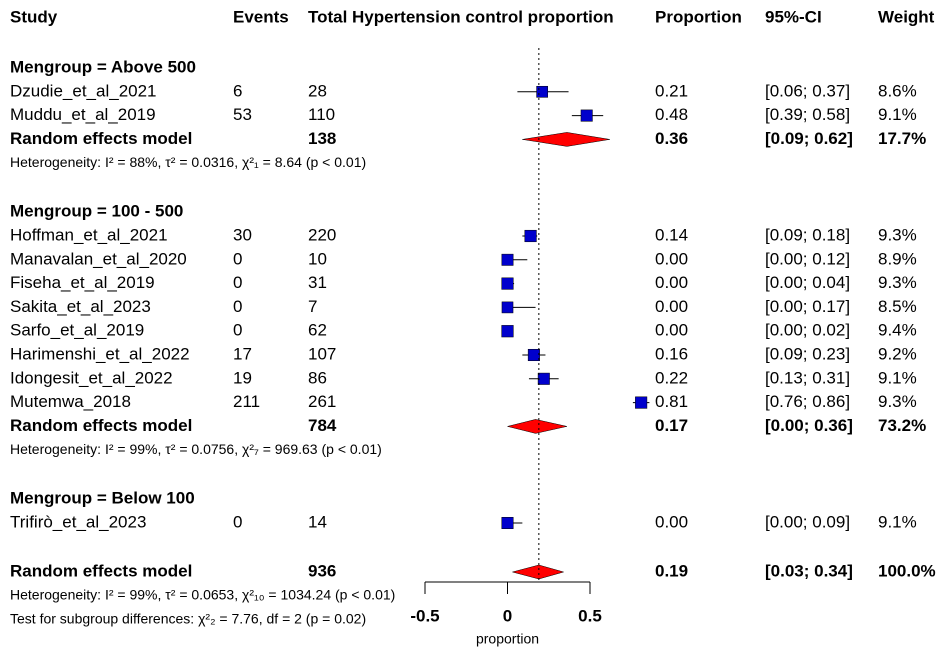 The image size is (949, 651). Describe the element at coordinates (80, 306) in the screenshot. I see `study-name: Sakita_et_al_2023` at that location.